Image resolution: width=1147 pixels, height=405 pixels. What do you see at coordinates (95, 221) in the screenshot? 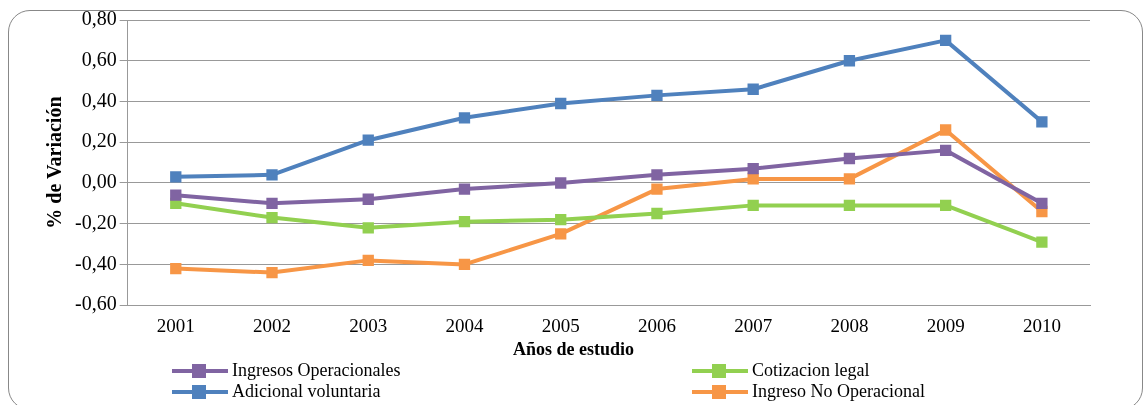
I see `y-tick-label: -0,20` at bounding box center [95, 221].